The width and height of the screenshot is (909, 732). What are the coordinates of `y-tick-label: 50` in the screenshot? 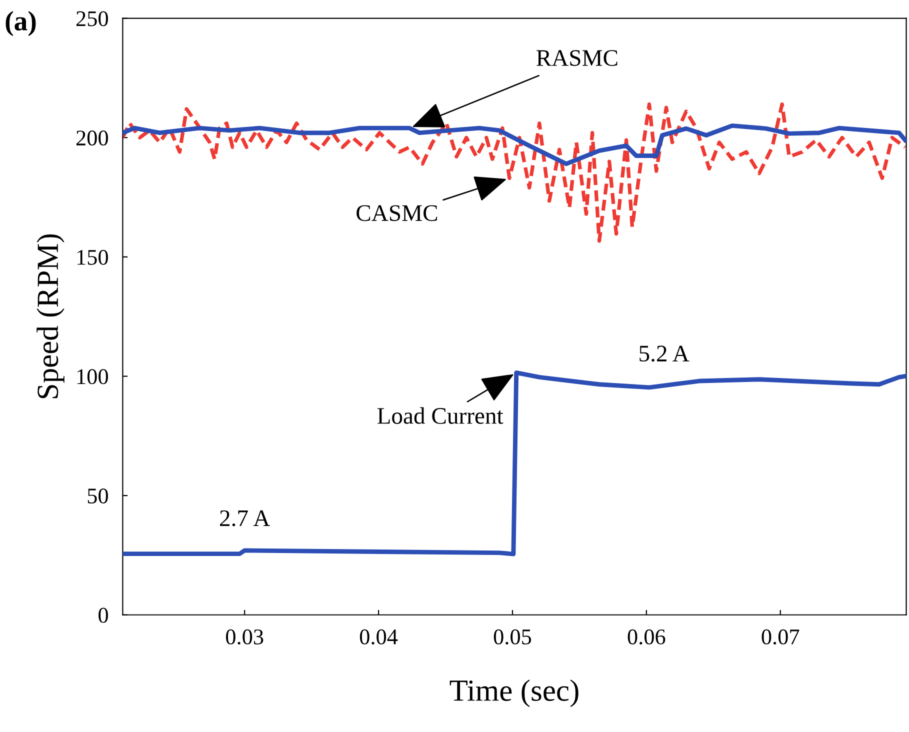 It's located at (98, 496).